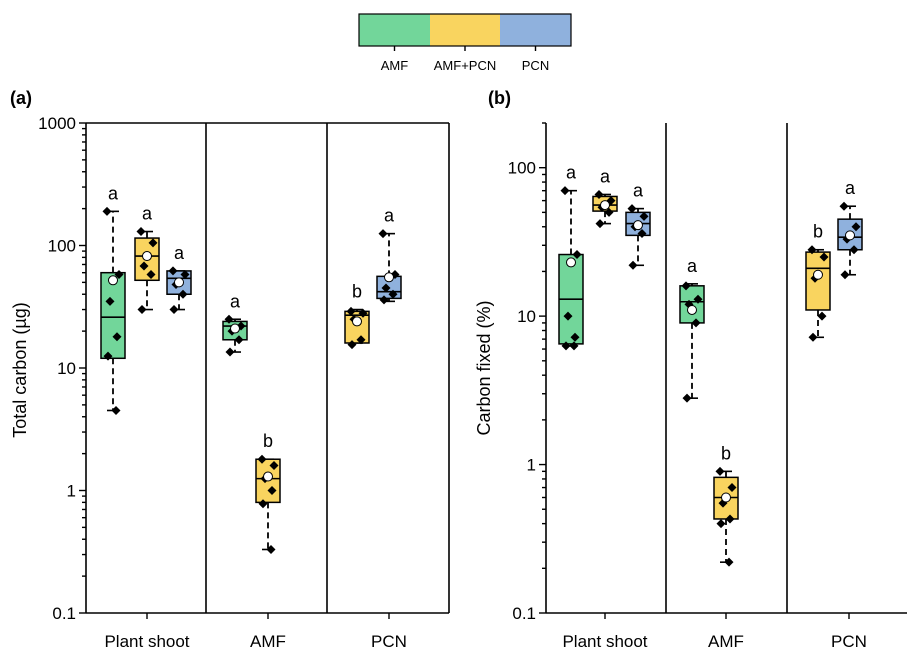  What do you see at coordinates (818, 232) in the screenshot?
I see `significance-letter-pcn-amf-pcn: b` at bounding box center [818, 232].